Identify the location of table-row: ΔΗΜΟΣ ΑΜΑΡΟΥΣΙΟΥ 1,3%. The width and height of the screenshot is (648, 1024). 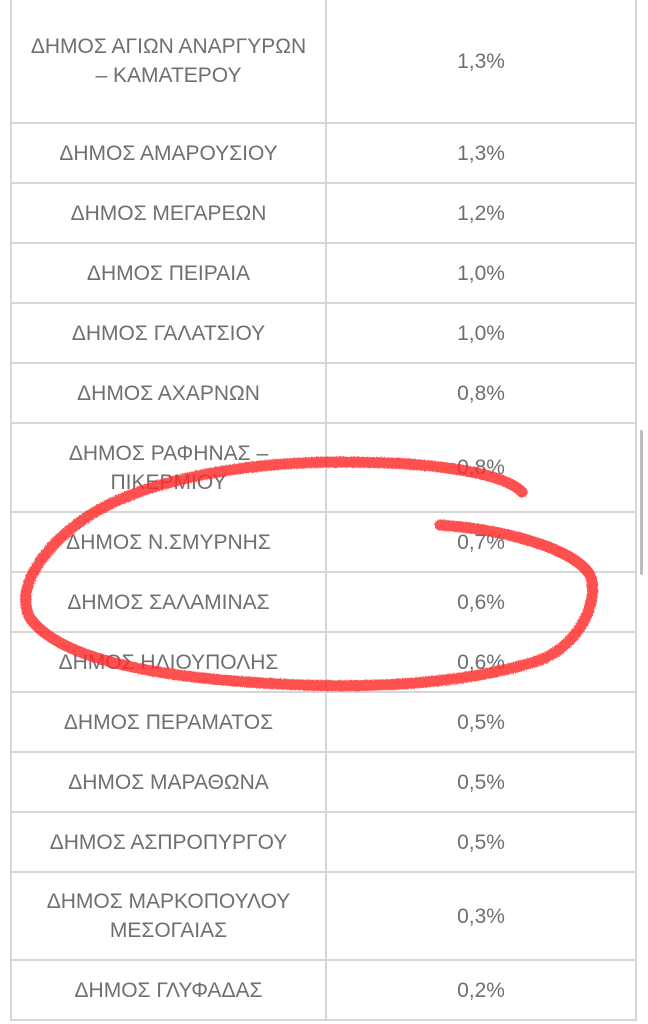
(323, 153).